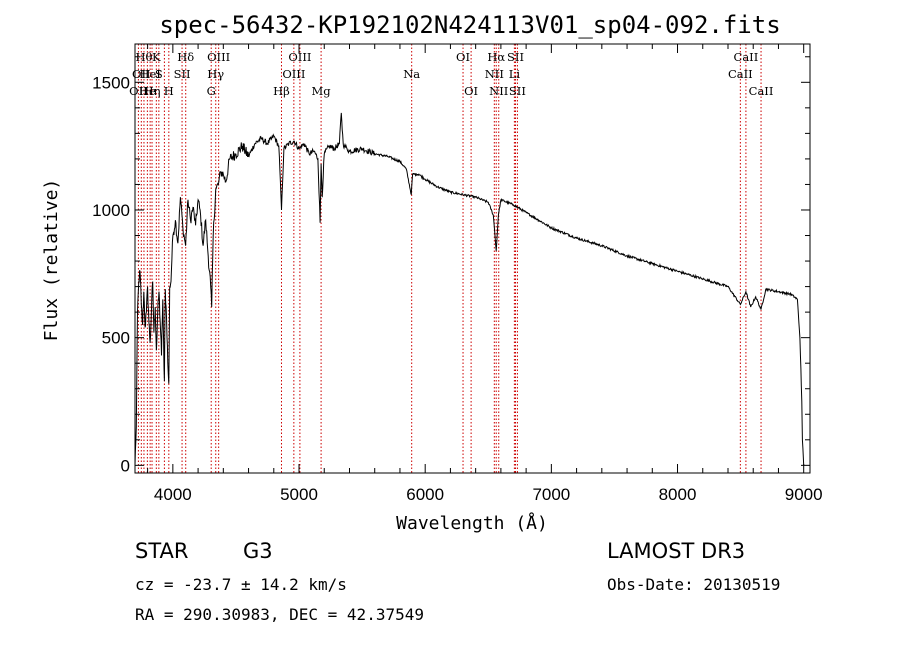 The height and width of the screenshot is (649, 900). What do you see at coordinates (156, 57) in the screenshot?
I see `line-label-6: K` at bounding box center [156, 57].